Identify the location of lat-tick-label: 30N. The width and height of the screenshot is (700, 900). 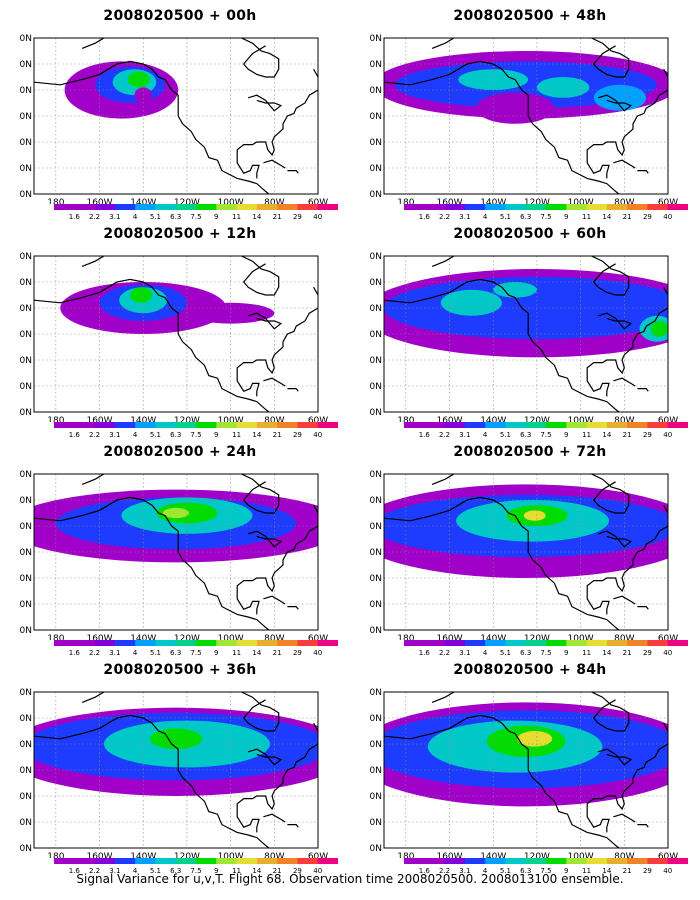
(26, 579).